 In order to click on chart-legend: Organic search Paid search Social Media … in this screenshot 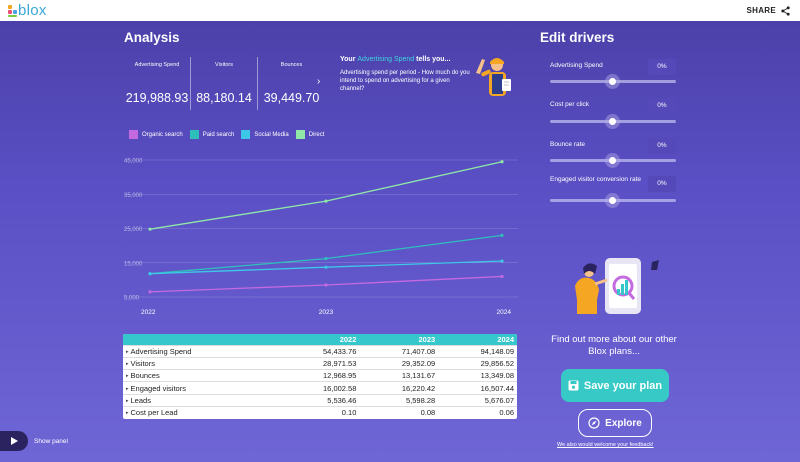, I will do `click(226, 134)`.